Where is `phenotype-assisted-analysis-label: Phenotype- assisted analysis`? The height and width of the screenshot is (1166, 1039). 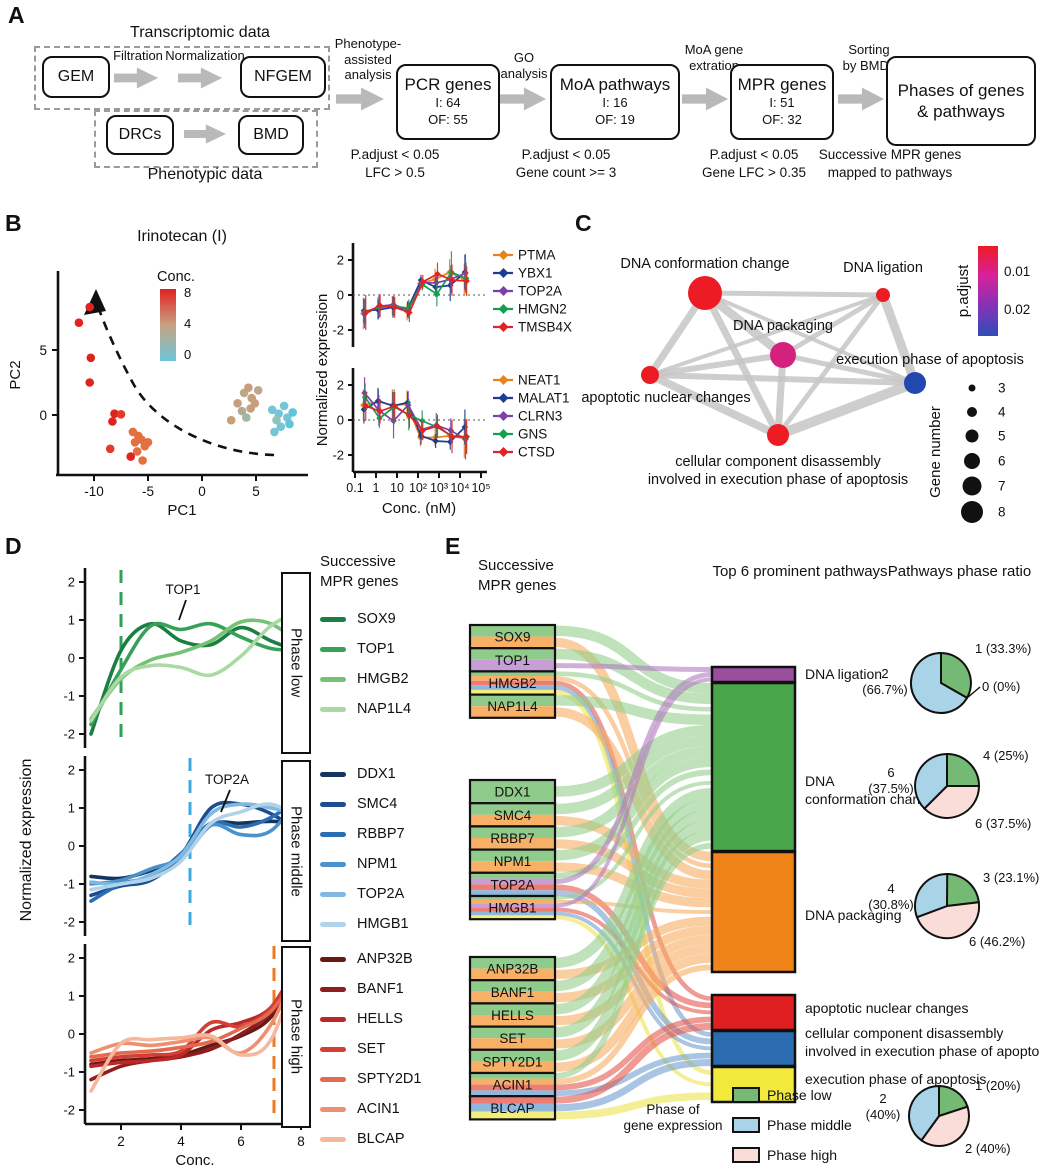
phenotype-assisted-analysis-label: Phenotype- assisted analysis is located at coordinates (368, 59).